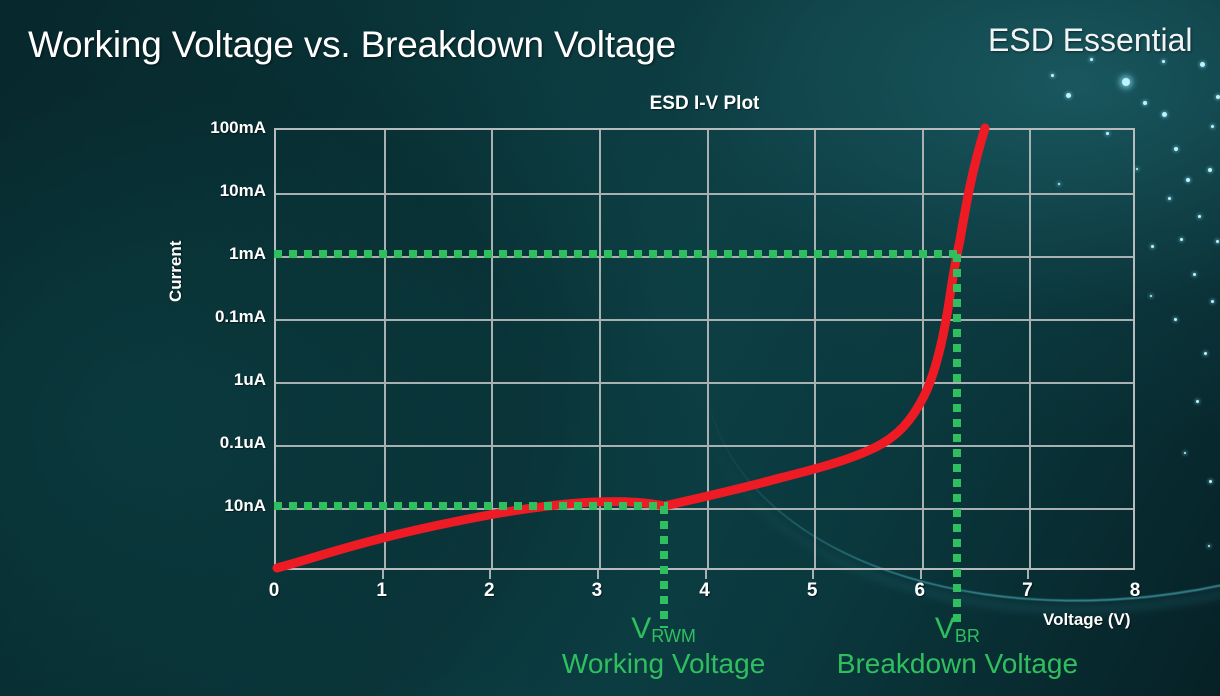 The width and height of the screenshot is (1220, 696). I want to click on working-voltage-caption: Working Voltage, so click(663, 663).